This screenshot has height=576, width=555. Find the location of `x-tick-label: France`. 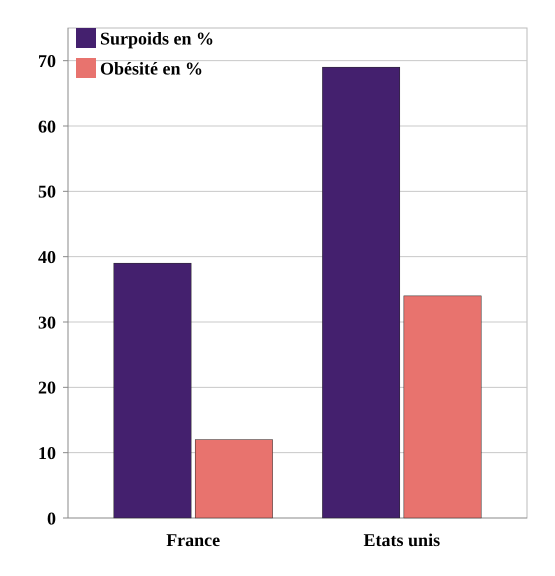

x-tick-label: France is located at coordinates (193, 540).